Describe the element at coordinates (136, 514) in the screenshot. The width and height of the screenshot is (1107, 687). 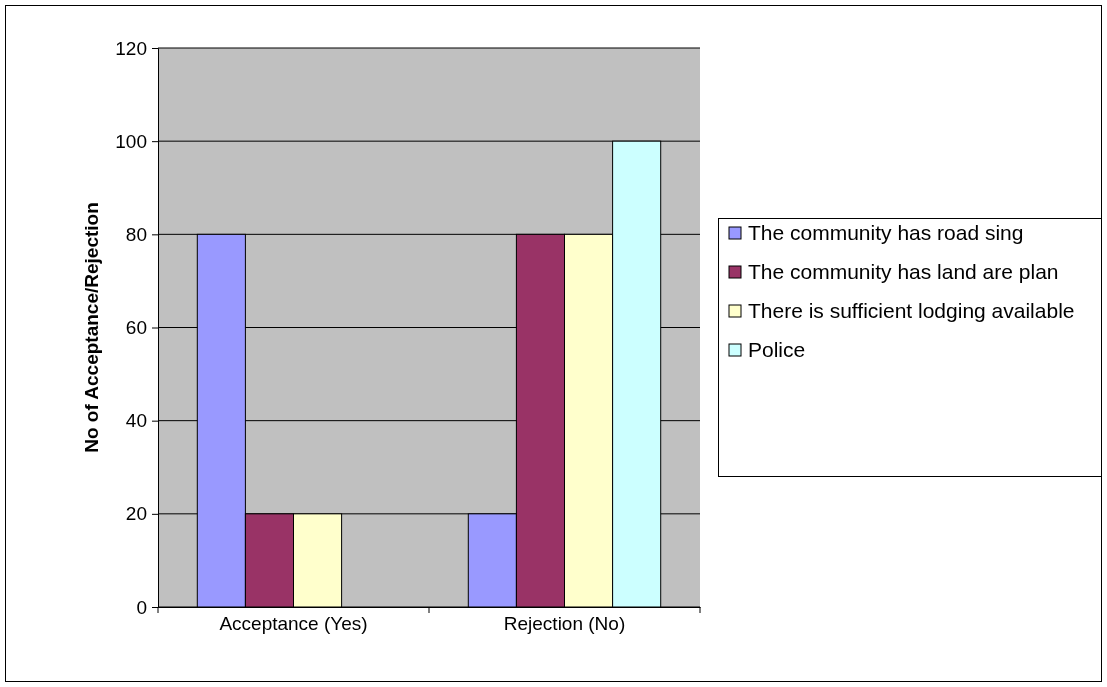
I see `y-tick-label: 20` at that location.